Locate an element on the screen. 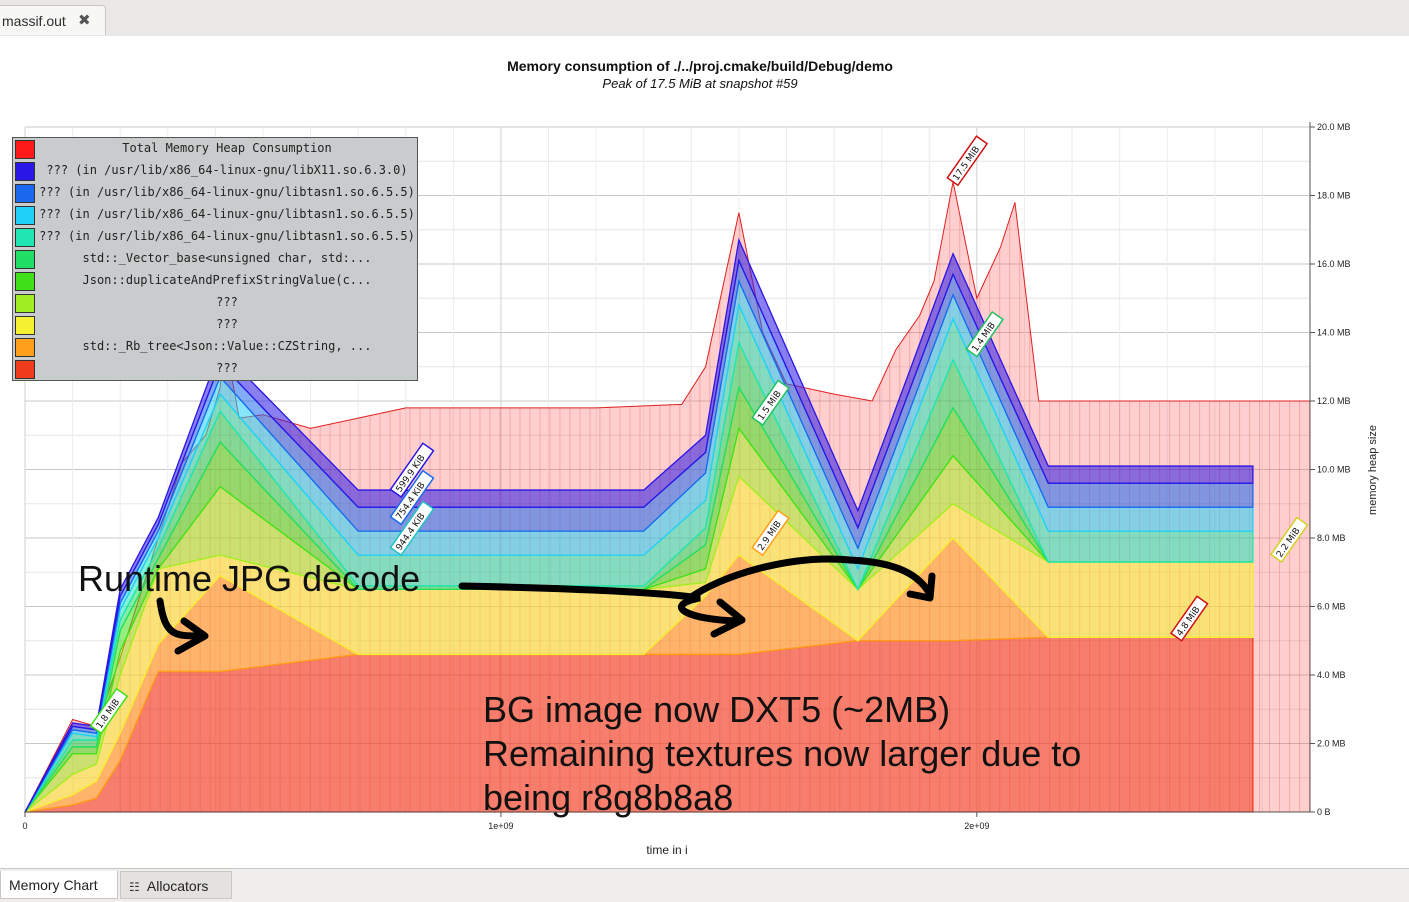 The height and width of the screenshot is (902, 1409). y-tick-label: 2.0 MB is located at coordinates (1331, 744).